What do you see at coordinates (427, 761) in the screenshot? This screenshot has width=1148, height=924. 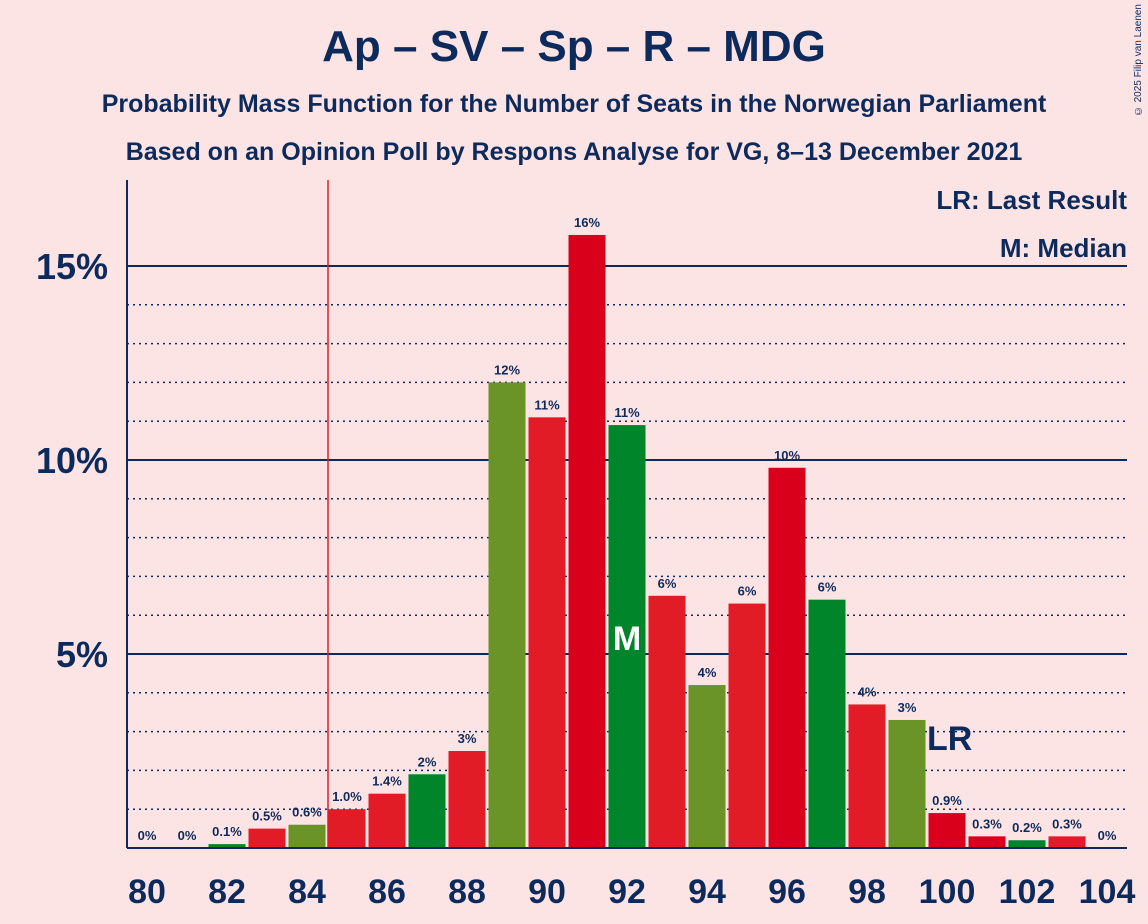 I see `data-label-seat-87: 2%` at bounding box center [427, 761].